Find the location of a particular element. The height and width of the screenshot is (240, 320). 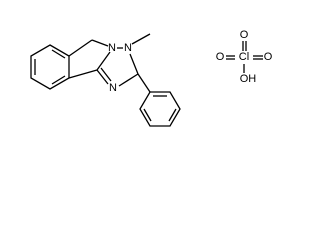

atom-label: OH is located at coordinates (248, 79).